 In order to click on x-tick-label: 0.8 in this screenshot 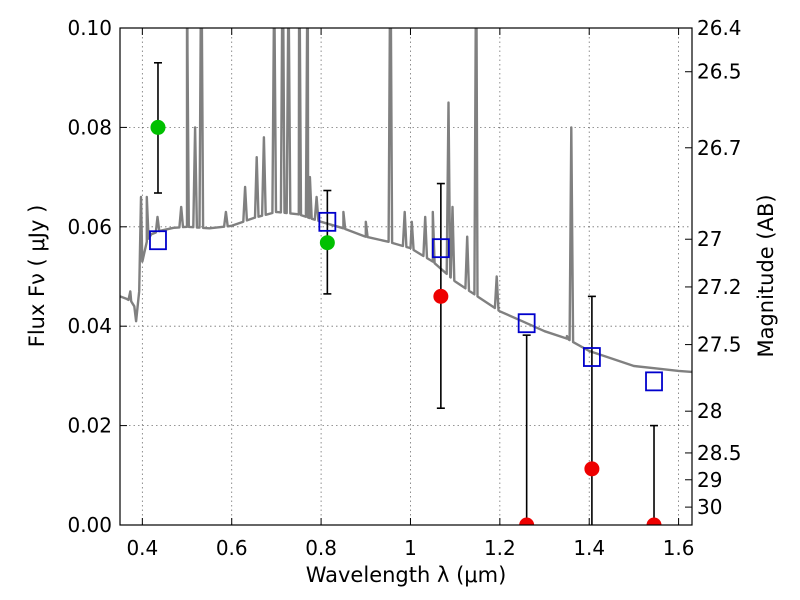, I will do `click(321, 548)`.